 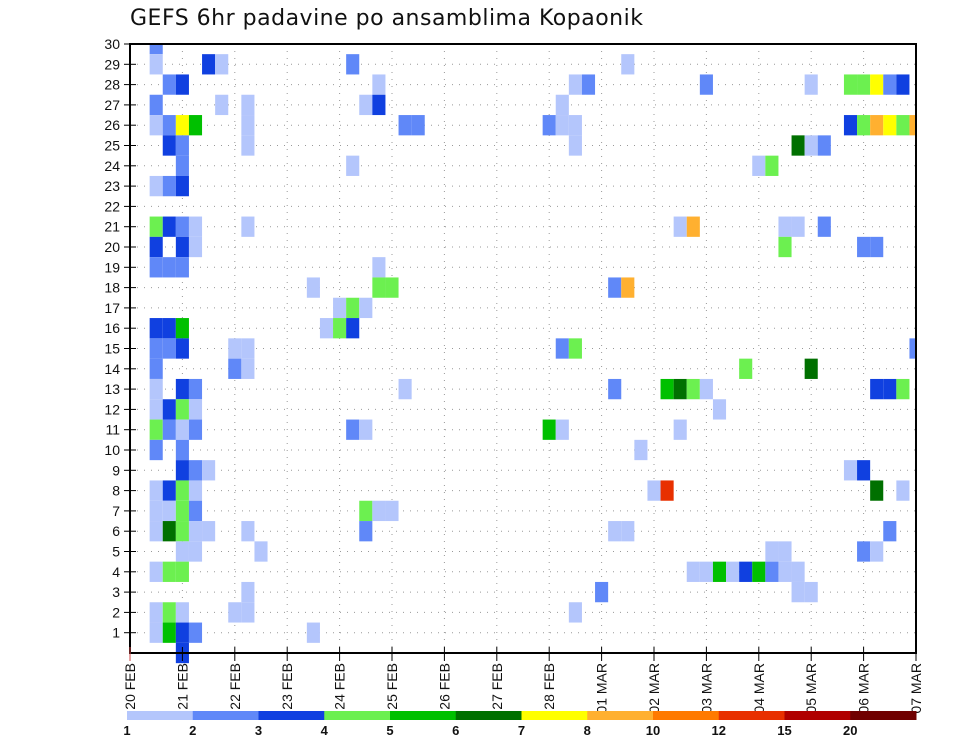 What do you see at coordinates (112, 369) in the screenshot?
I see `y-tick-label: 14` at bounding box center [112, 369].